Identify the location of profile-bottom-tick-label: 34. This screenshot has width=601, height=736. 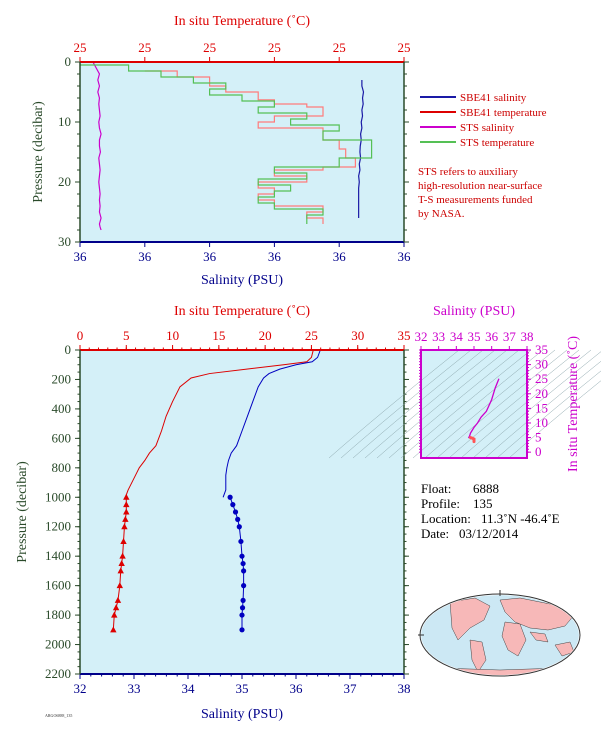
(189, 688).